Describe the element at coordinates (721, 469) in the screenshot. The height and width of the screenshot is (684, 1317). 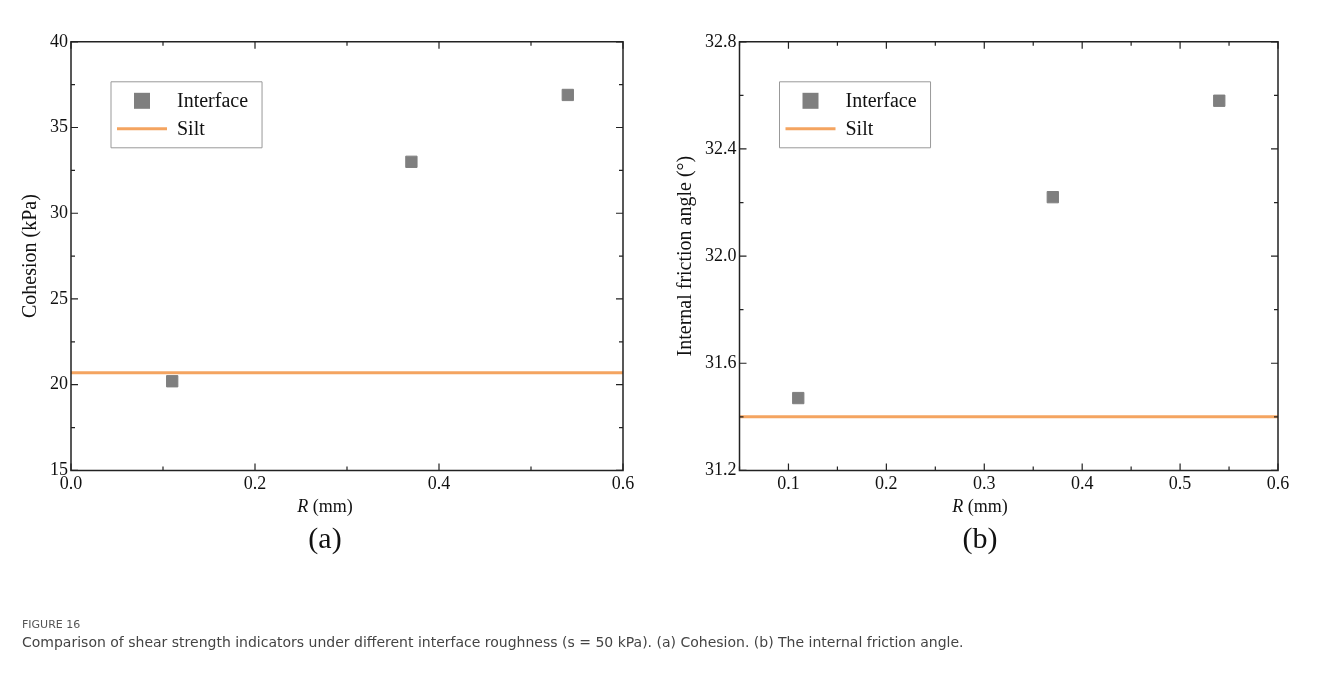
I see `y-tick-label: 31.2` at that location.